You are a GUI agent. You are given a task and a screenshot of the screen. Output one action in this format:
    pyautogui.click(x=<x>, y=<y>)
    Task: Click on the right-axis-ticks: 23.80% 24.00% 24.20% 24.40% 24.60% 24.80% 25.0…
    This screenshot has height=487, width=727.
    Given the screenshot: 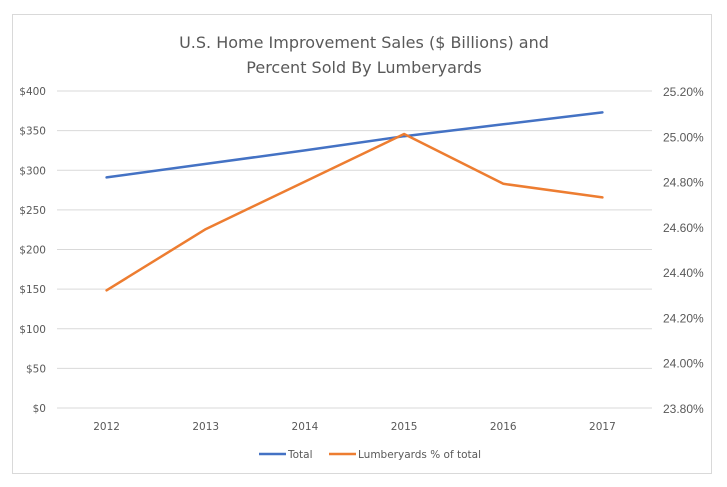 What is the action you would take?
    pyautogui.click(x=683, y=250)
    